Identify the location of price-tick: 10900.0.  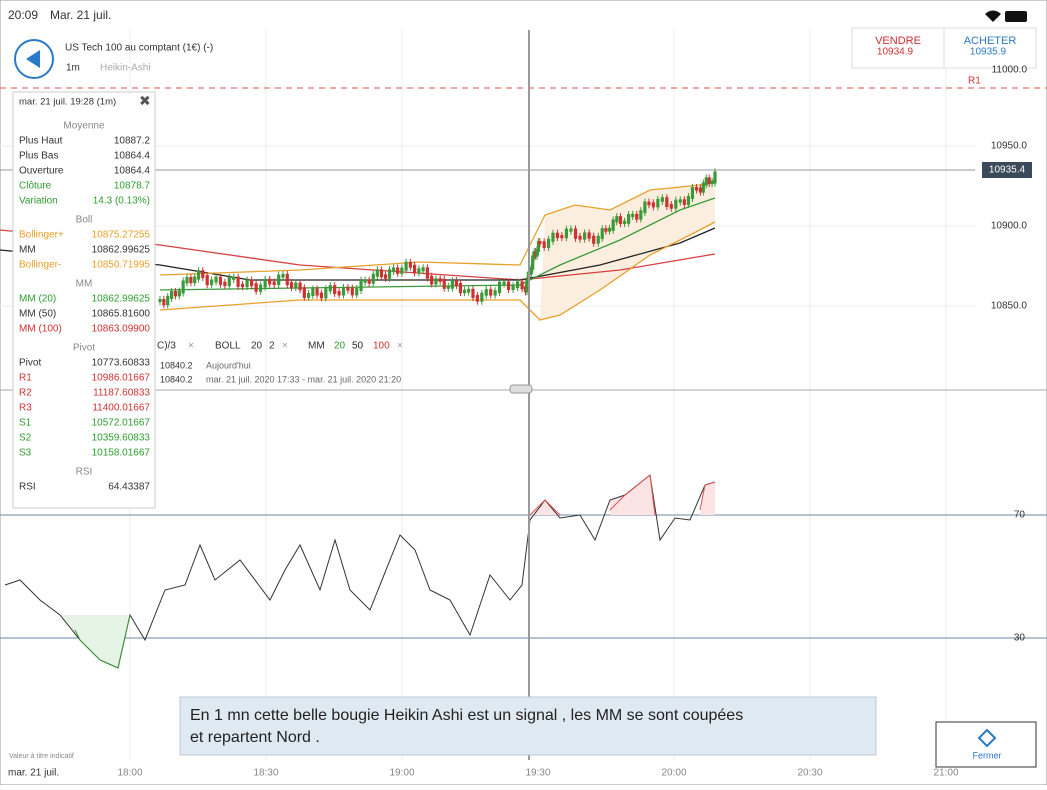
(1009, 226).